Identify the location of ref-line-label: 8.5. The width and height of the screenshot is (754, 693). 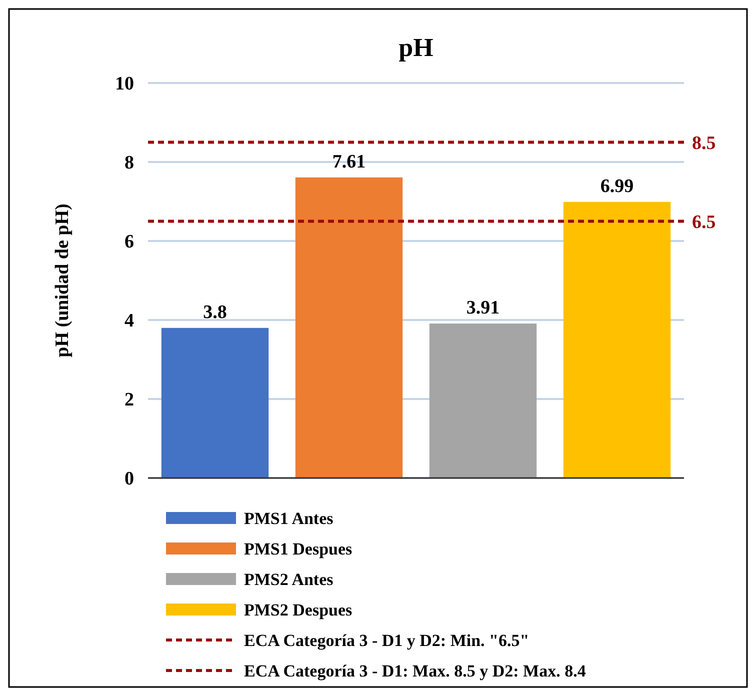
(704, 143).